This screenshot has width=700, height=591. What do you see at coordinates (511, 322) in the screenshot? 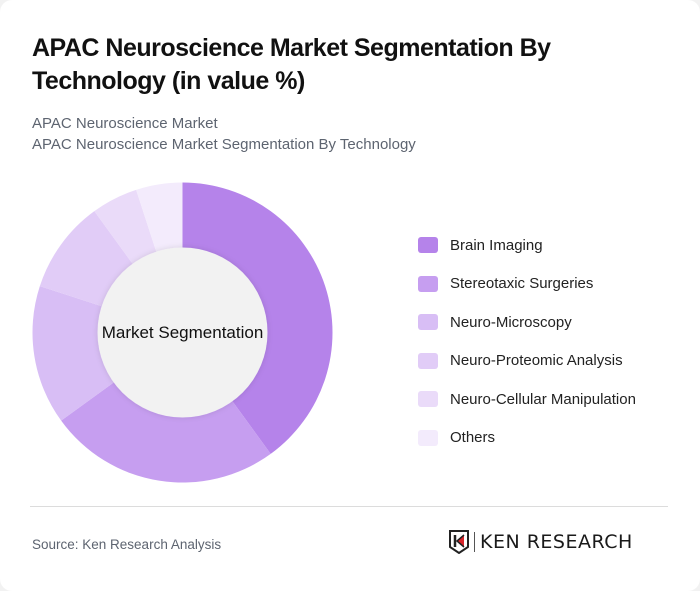
I see `legend-label: Neuro-Microscopy` at bounding box center [511, 322].